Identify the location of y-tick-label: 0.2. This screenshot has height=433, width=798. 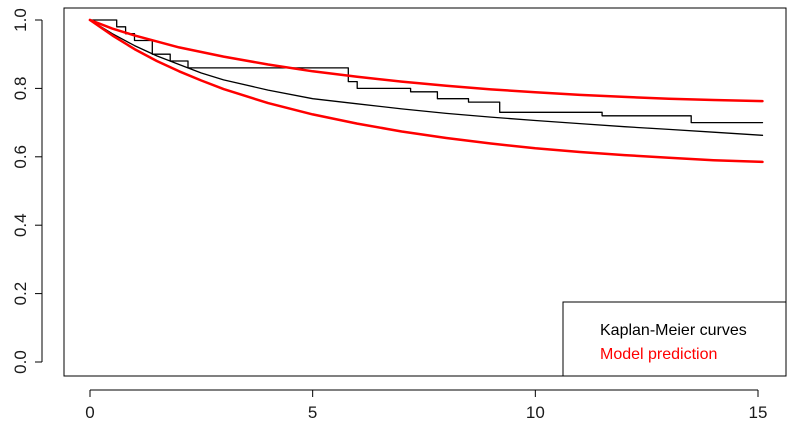
(20, 294).